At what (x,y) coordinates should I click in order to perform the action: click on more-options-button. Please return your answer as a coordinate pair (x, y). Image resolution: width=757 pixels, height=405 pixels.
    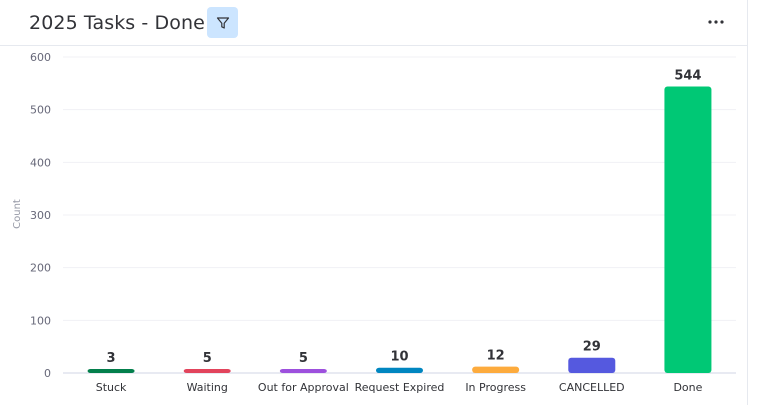
    Looking at the image, I should click on (716, 22).